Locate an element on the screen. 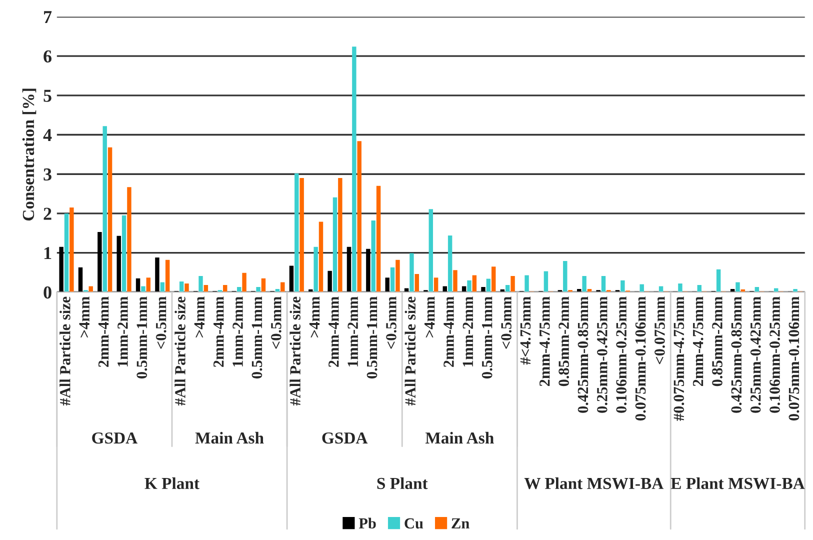  text: E Plant MSWI-BA is located at coordinates (737, 483).